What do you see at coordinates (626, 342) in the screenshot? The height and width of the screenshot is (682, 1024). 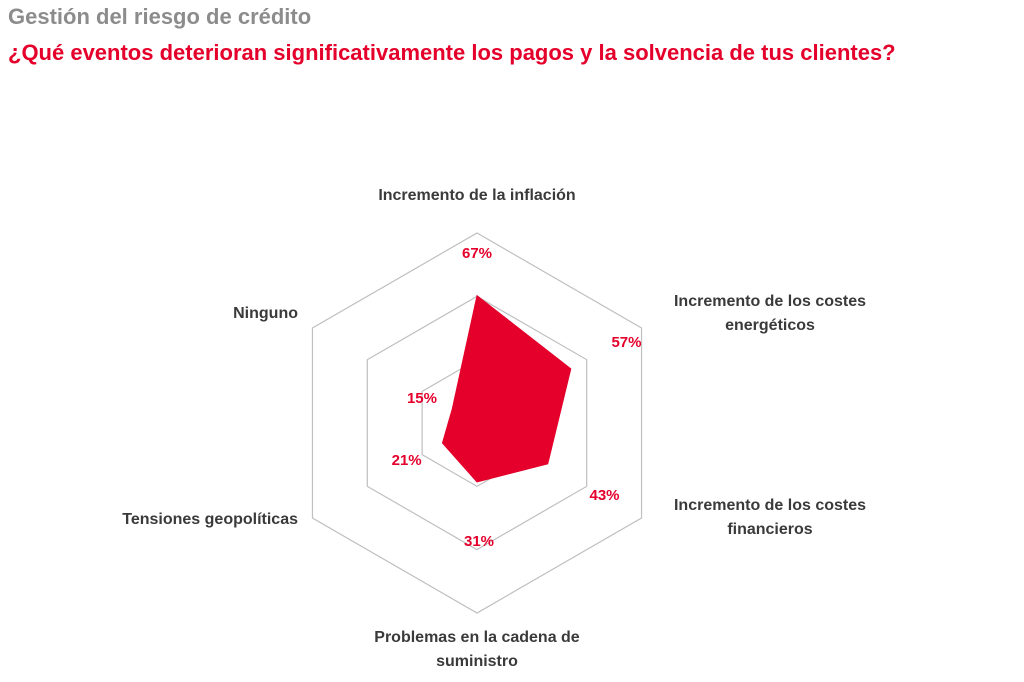 I see `value-label: 57%` at bounding box center [626, 342].